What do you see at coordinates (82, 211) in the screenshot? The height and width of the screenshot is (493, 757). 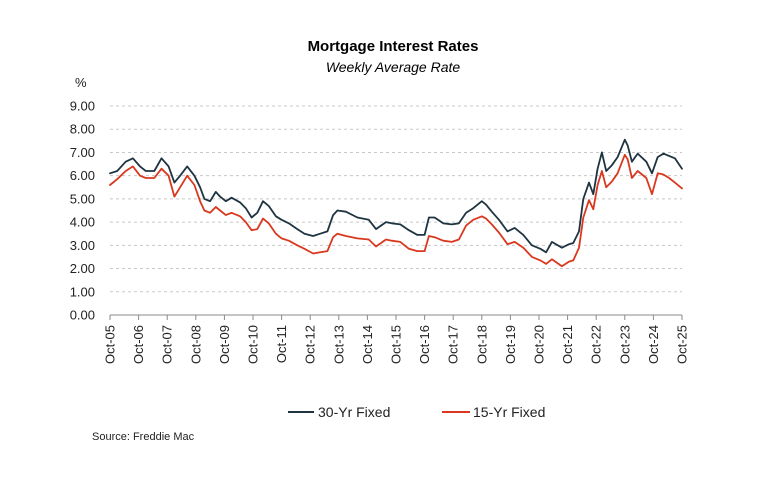 I see `y-axis-ticks: 0.00 1.00 2.00 3.00 4.00 5.00 6.00 7.00 8.00 9.00` at bounding box center [82, 211].